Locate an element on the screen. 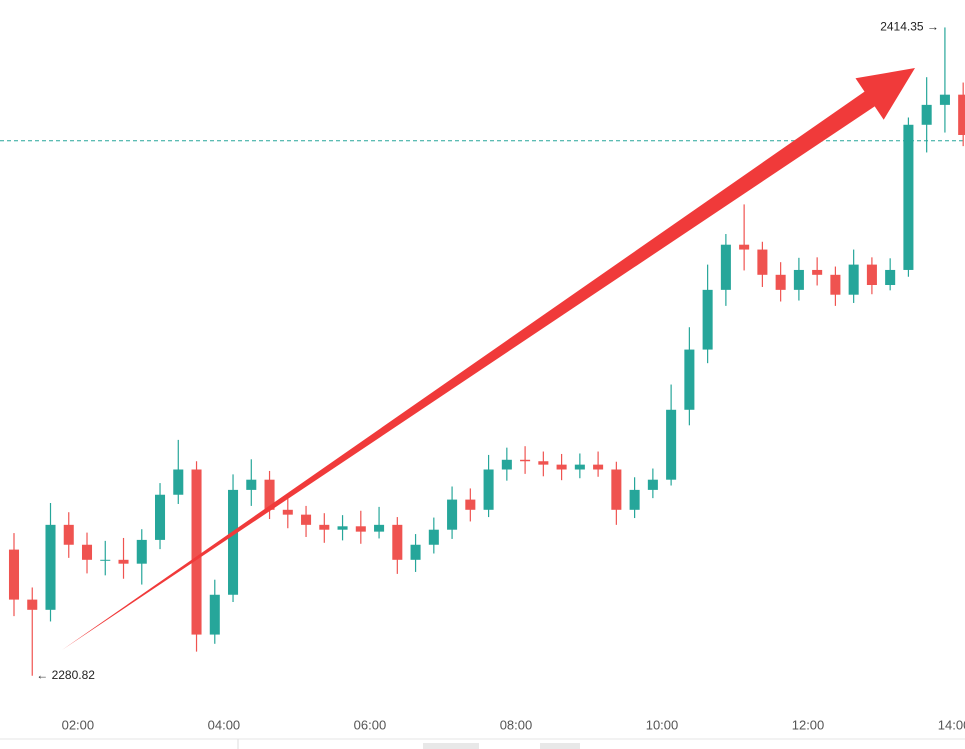 Image resolution: width=965 pixels, height=749 pixels. x-tick-label: 04:00 is located at coordinates (224, 724).